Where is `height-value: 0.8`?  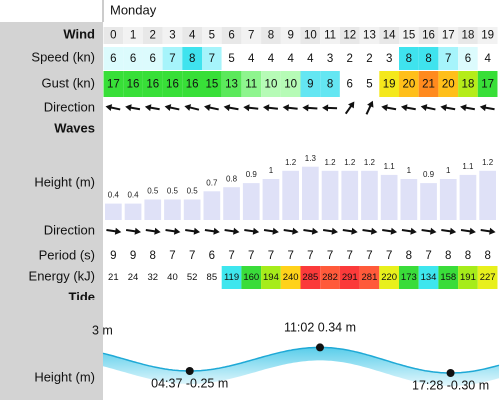
height-value: 0.8 is located at coordinates (232, 178).